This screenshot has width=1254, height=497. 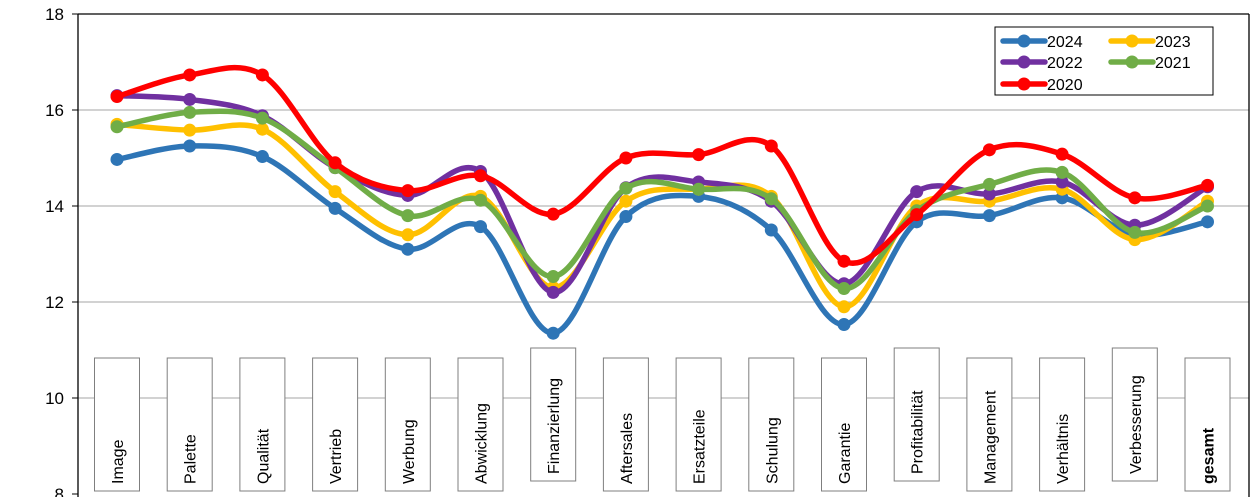 What do you see at coordinates (1065, 42) in the screenshot?
I see `legend-label: 2024` at bounding box center [1065, 42].